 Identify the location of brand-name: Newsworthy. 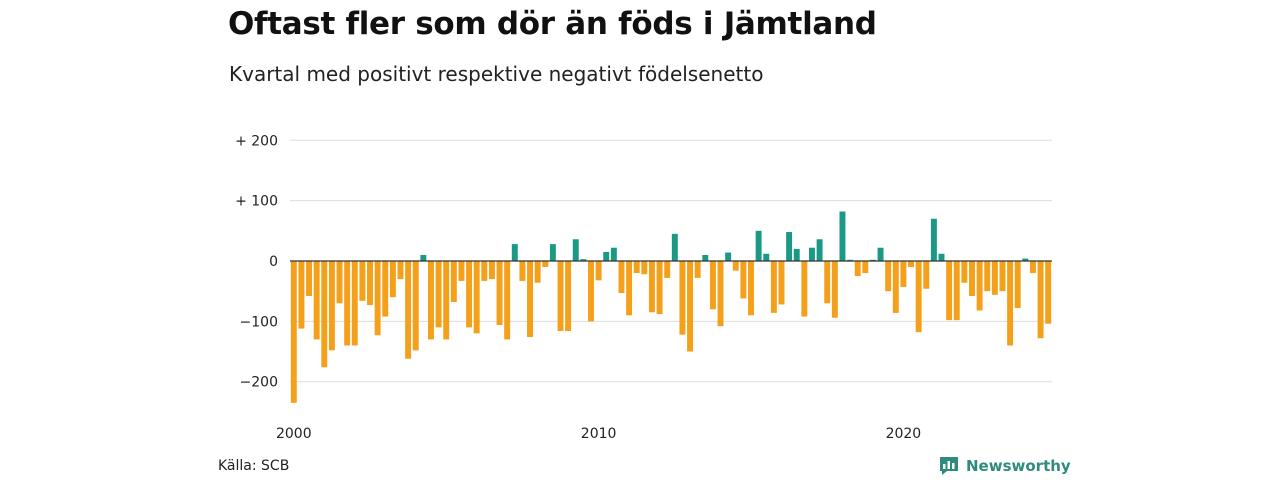
(1018, 466).